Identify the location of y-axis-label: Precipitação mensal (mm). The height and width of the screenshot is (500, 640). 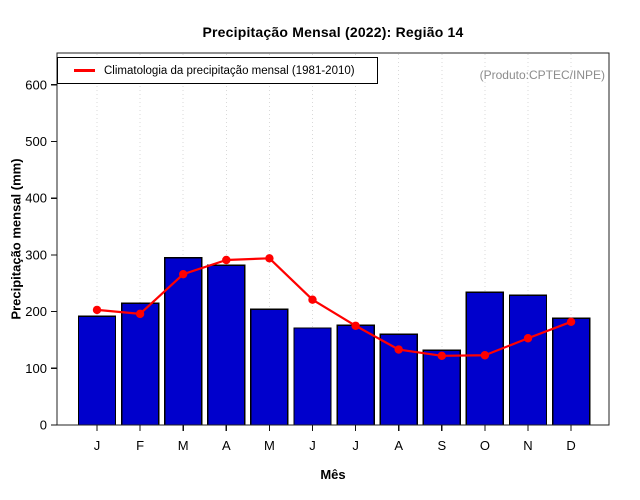
(16, 239).